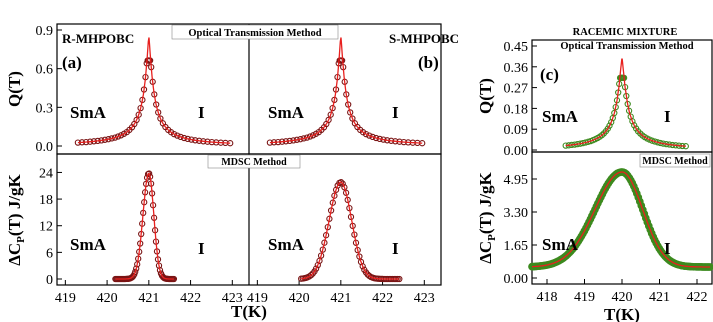 This screenshot has width=713, height=322. I want to click on xtick-label-c-bottom-2: 420, so click(622, 297).